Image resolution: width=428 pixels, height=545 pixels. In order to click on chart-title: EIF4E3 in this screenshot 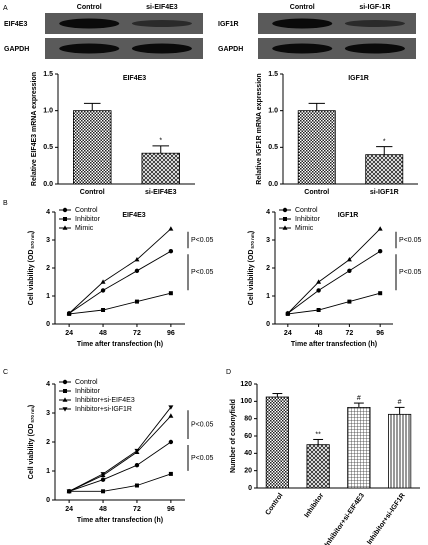, I will do `click(133, 215)`.